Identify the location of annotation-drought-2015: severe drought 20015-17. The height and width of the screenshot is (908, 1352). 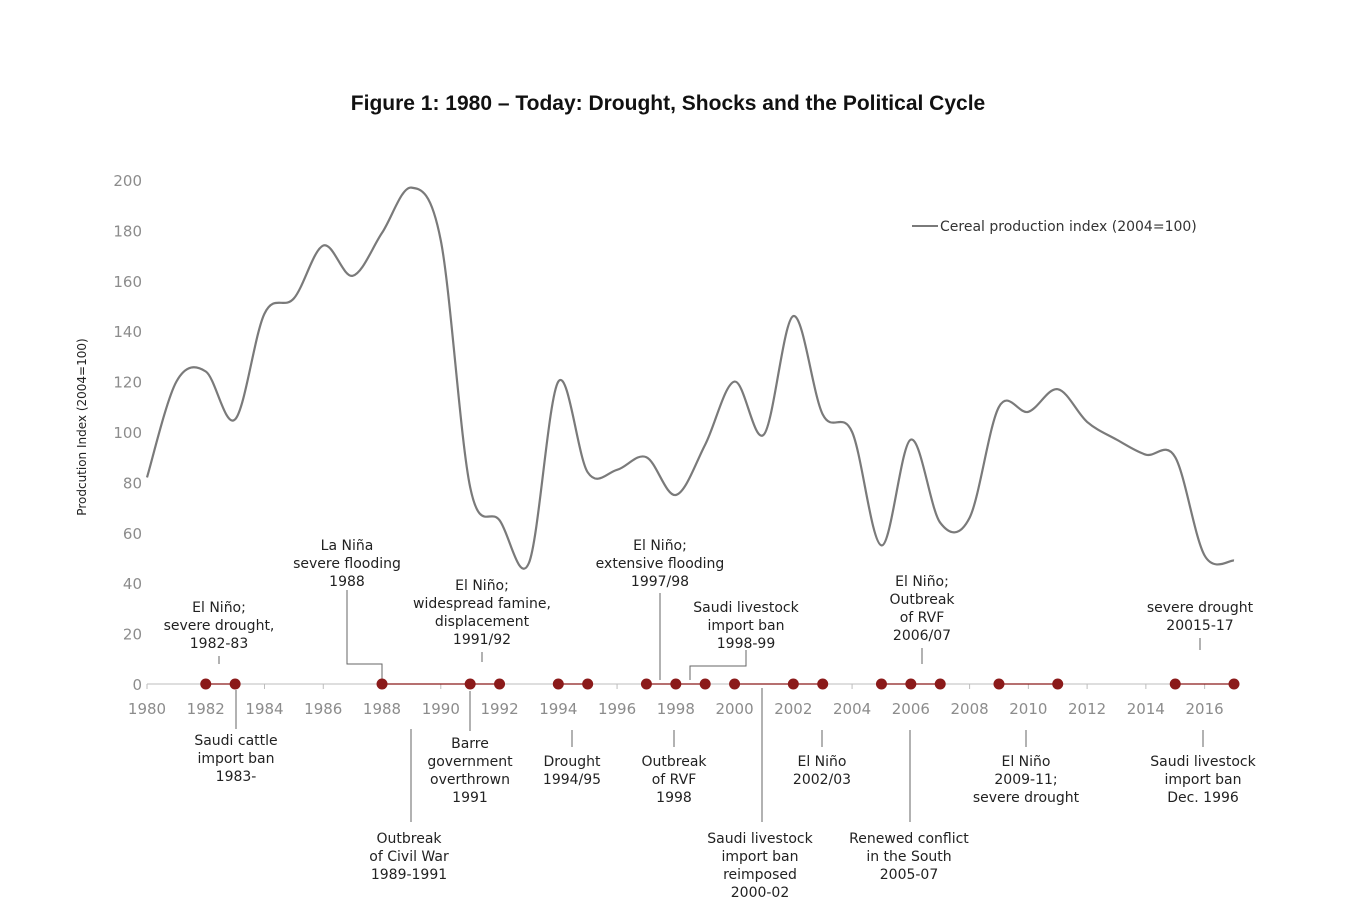
(1200, 617).